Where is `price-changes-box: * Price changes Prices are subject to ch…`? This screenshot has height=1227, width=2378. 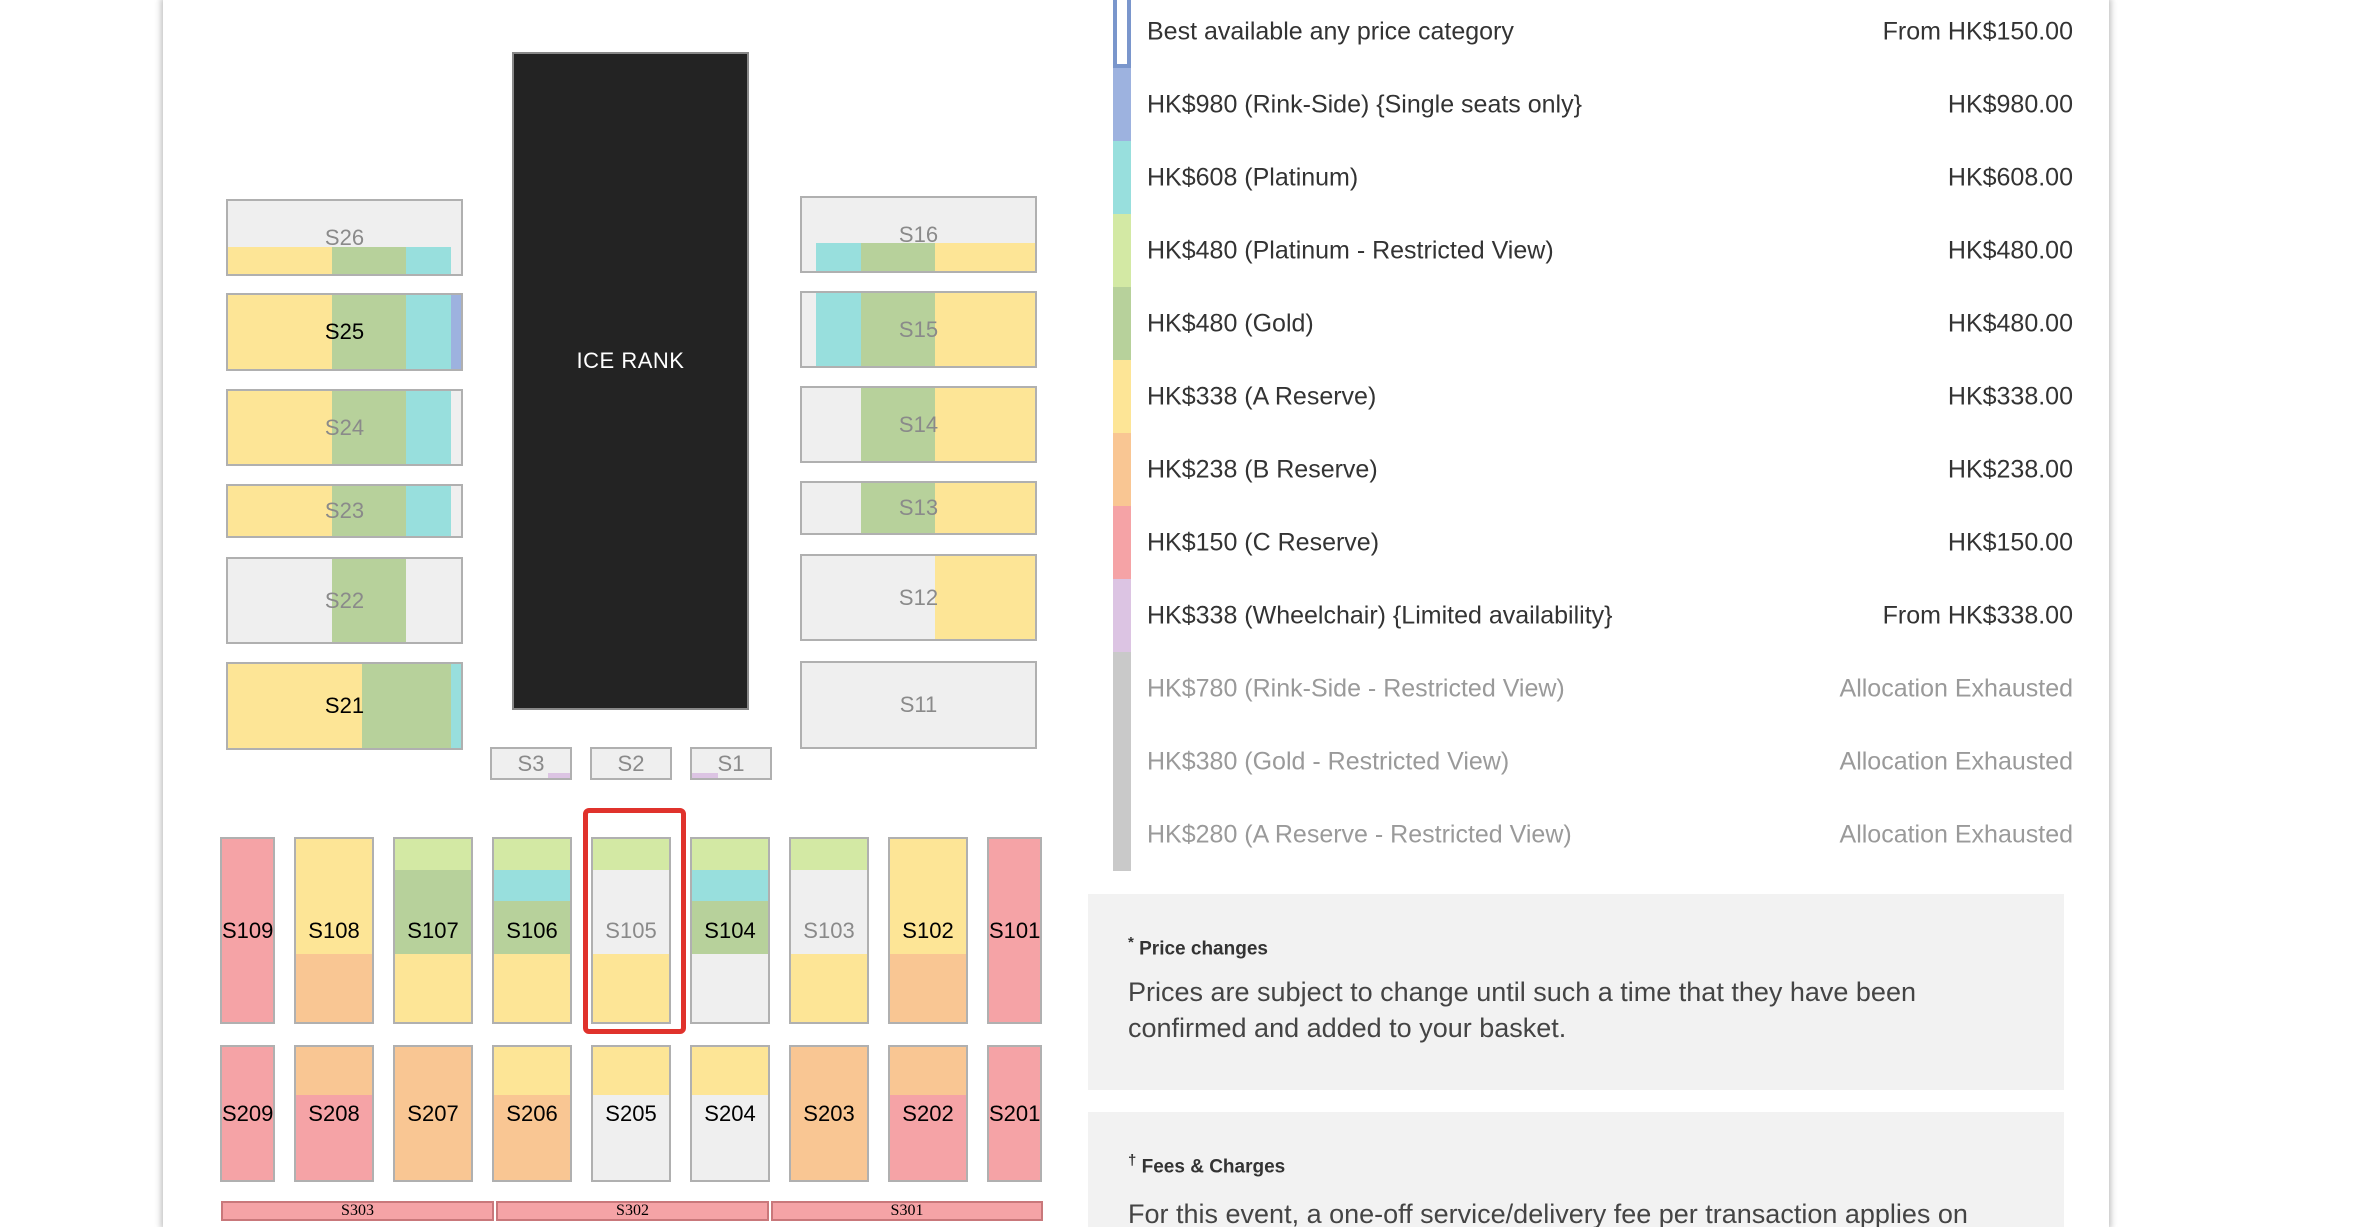
price-changes-box: * Price changes Prices are subject to ch… is located at coordinates (1576, 992).